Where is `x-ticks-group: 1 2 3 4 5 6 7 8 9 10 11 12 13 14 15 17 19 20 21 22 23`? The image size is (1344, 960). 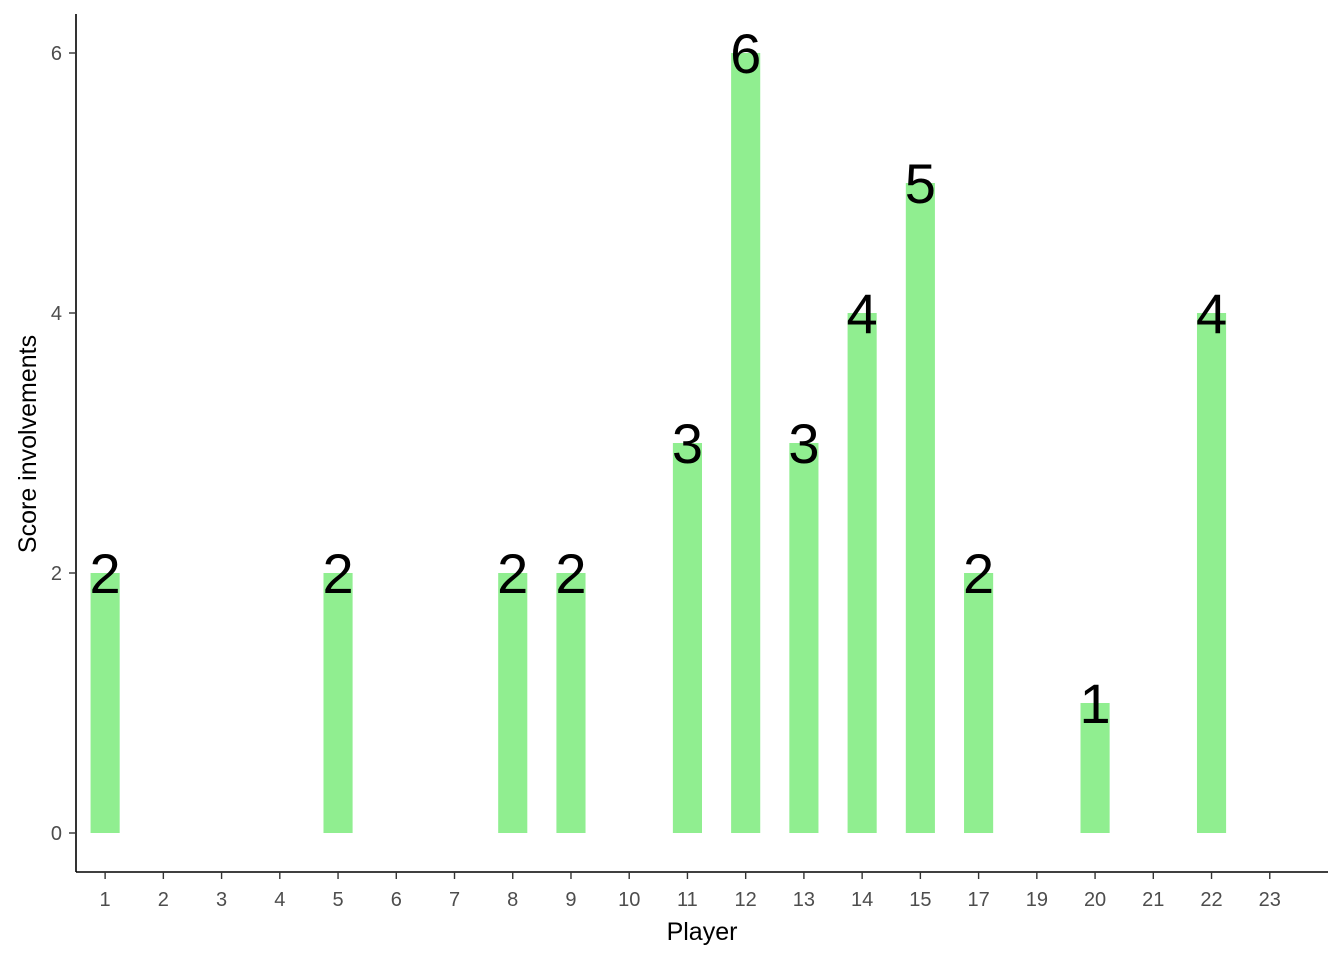
x-ticks-group: 1 2 3 4 5 6 7 8 9 10 11 12 13 14 15 17 19 20 21 22 23 is located at coordinates (690, 891).